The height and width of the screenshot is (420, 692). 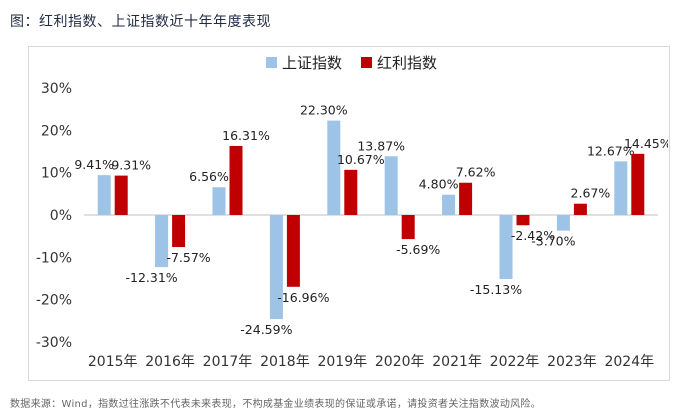 I want to click on data-label: -15.13%, so click(x=496, y=289).